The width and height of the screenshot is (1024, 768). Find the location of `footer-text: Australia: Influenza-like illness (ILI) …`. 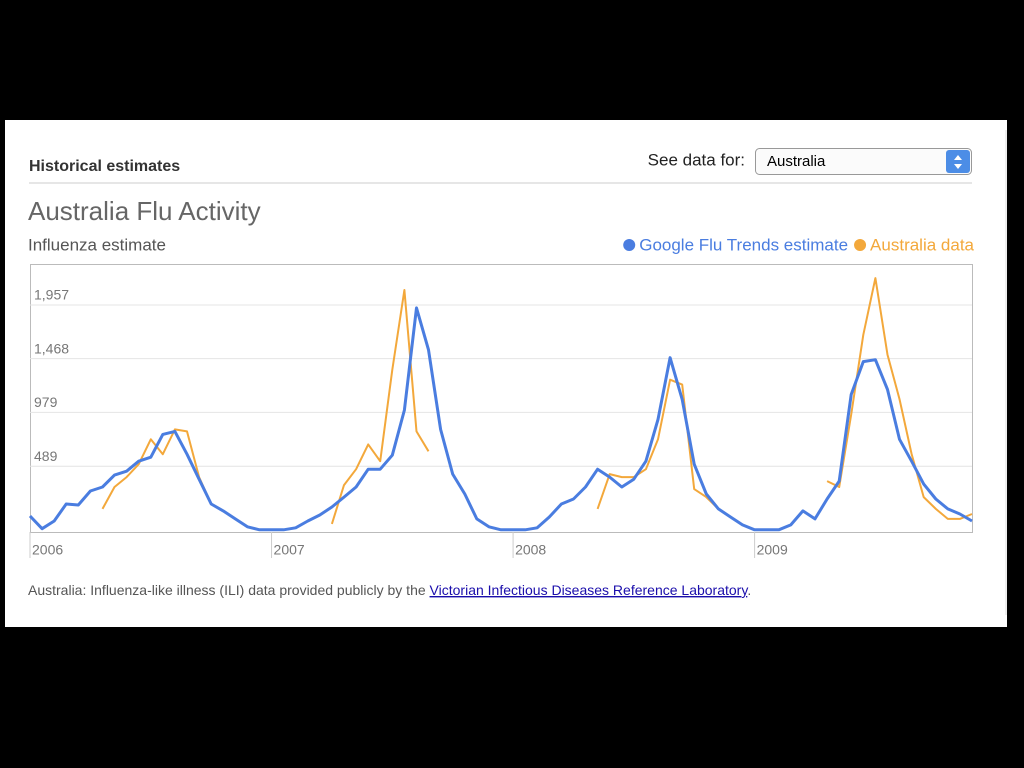

footer-text: Australia: Influenza-like illness (ILI) … is located at coordinates (229, 590).